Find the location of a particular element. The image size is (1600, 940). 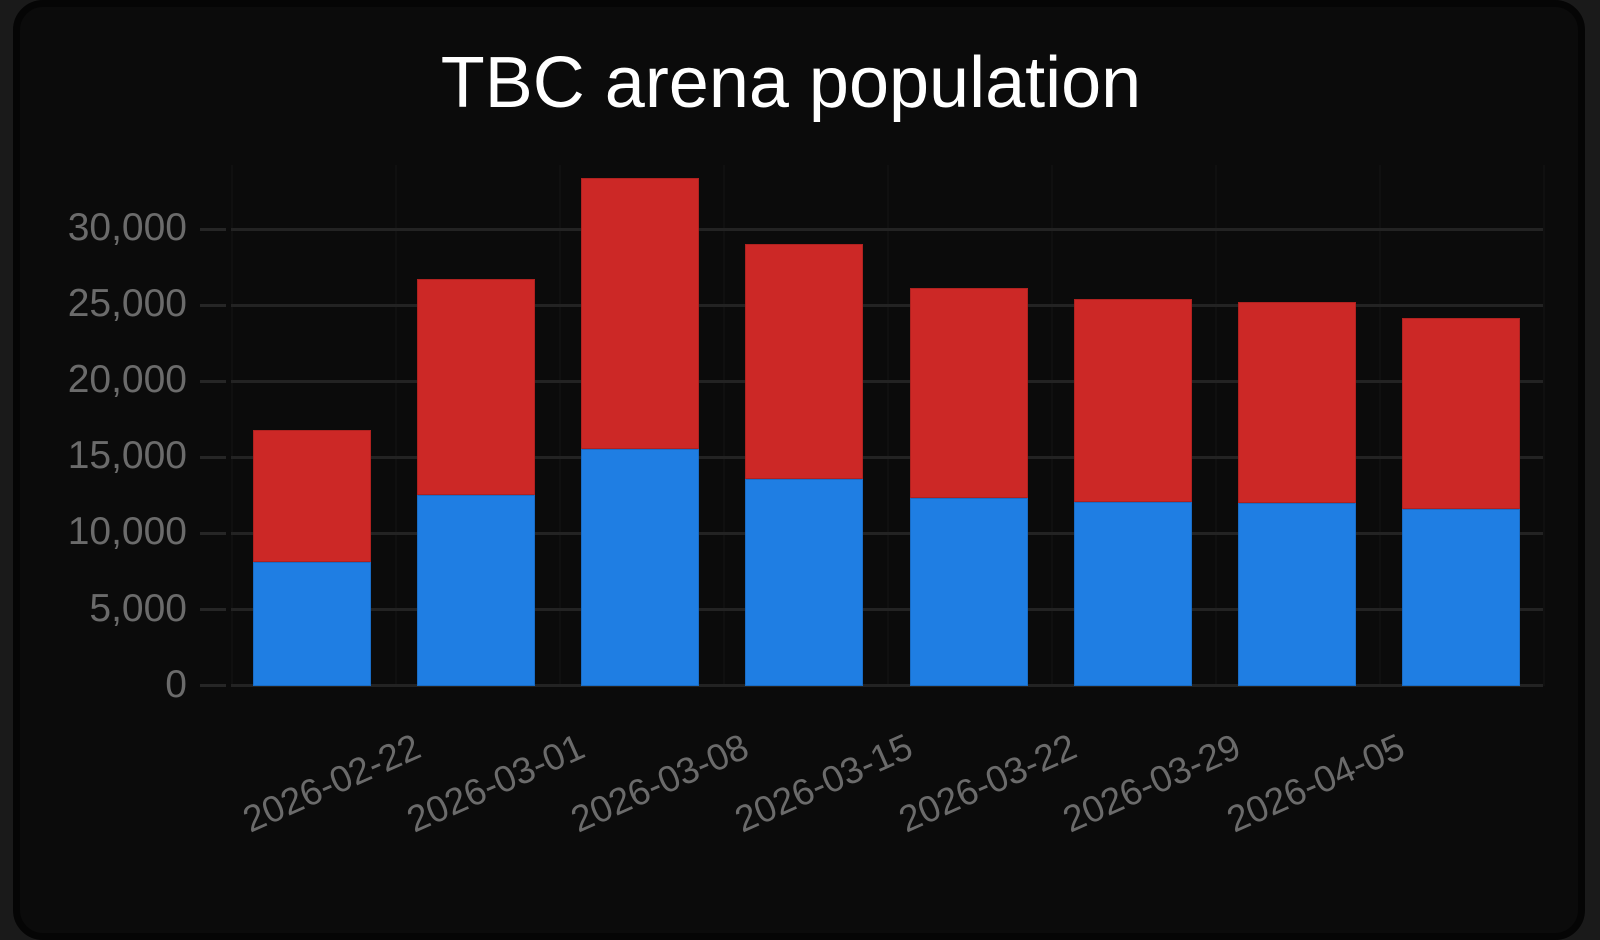

x-tick-label: 2026-03-08 is located at coordinates (659, 783).